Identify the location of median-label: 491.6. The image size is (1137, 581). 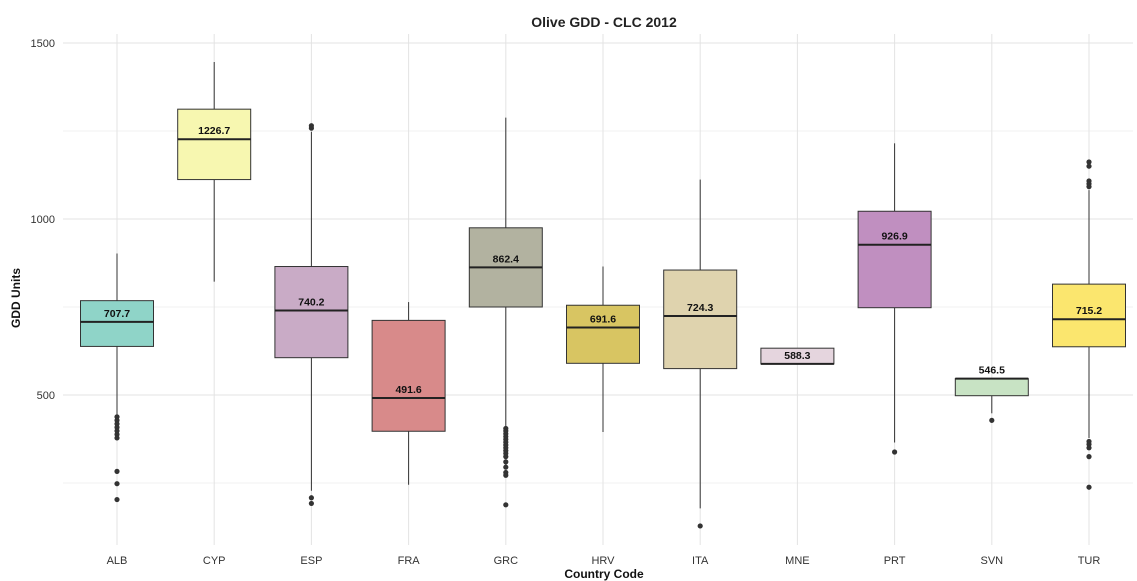
(408, 390).